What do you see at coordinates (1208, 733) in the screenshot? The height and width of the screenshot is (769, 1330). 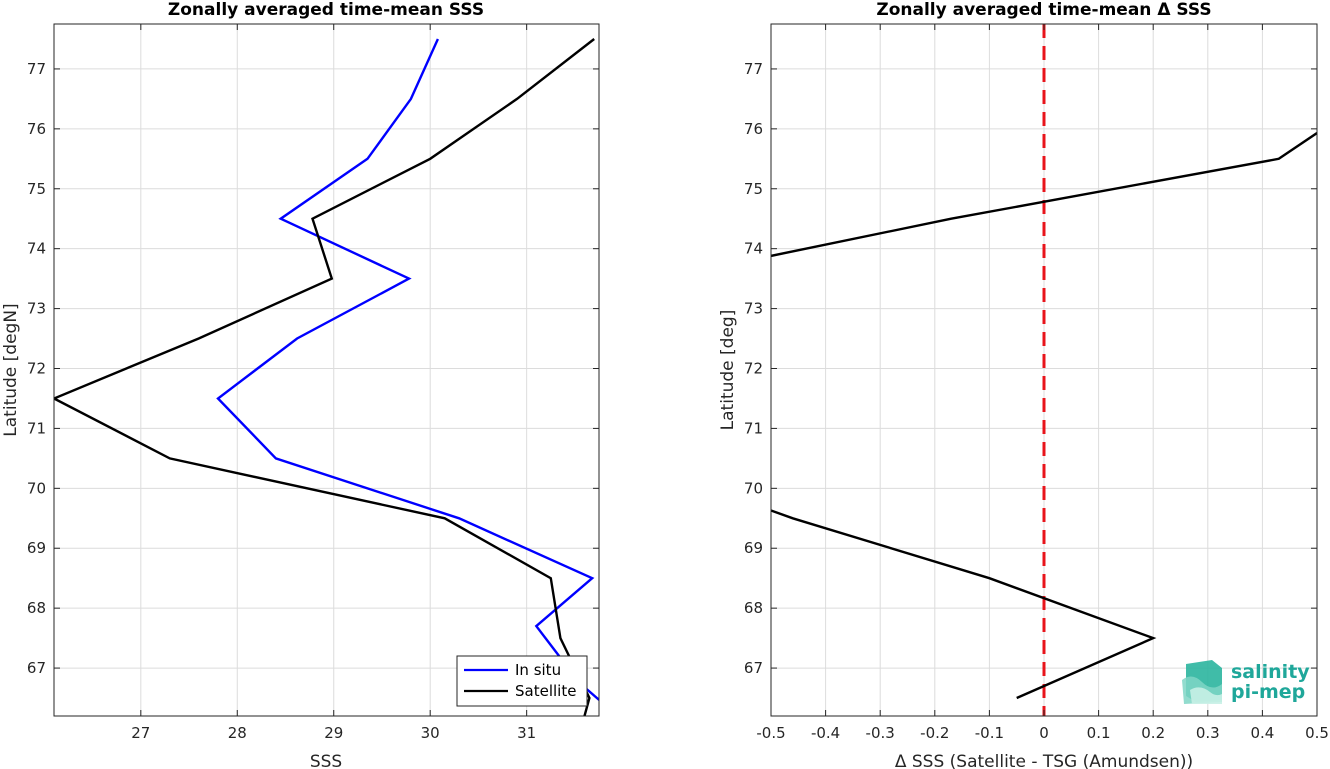 I see `delta-xtick-label: 0.3` at bounding box center [1208, 733].